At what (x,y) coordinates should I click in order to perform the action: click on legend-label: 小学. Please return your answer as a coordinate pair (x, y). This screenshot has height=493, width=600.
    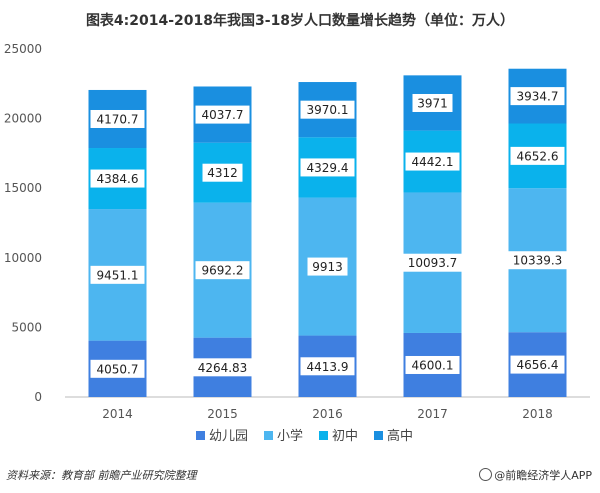
    Looking at the image, I should click on (290, 436).